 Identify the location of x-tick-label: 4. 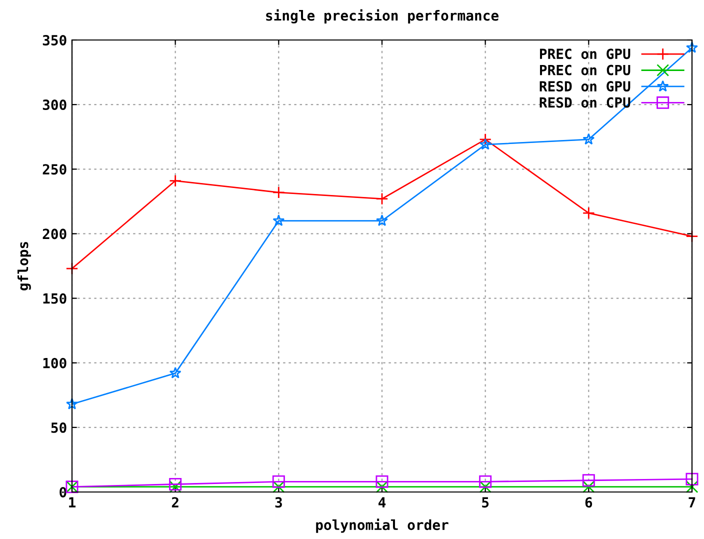
(382, 502).